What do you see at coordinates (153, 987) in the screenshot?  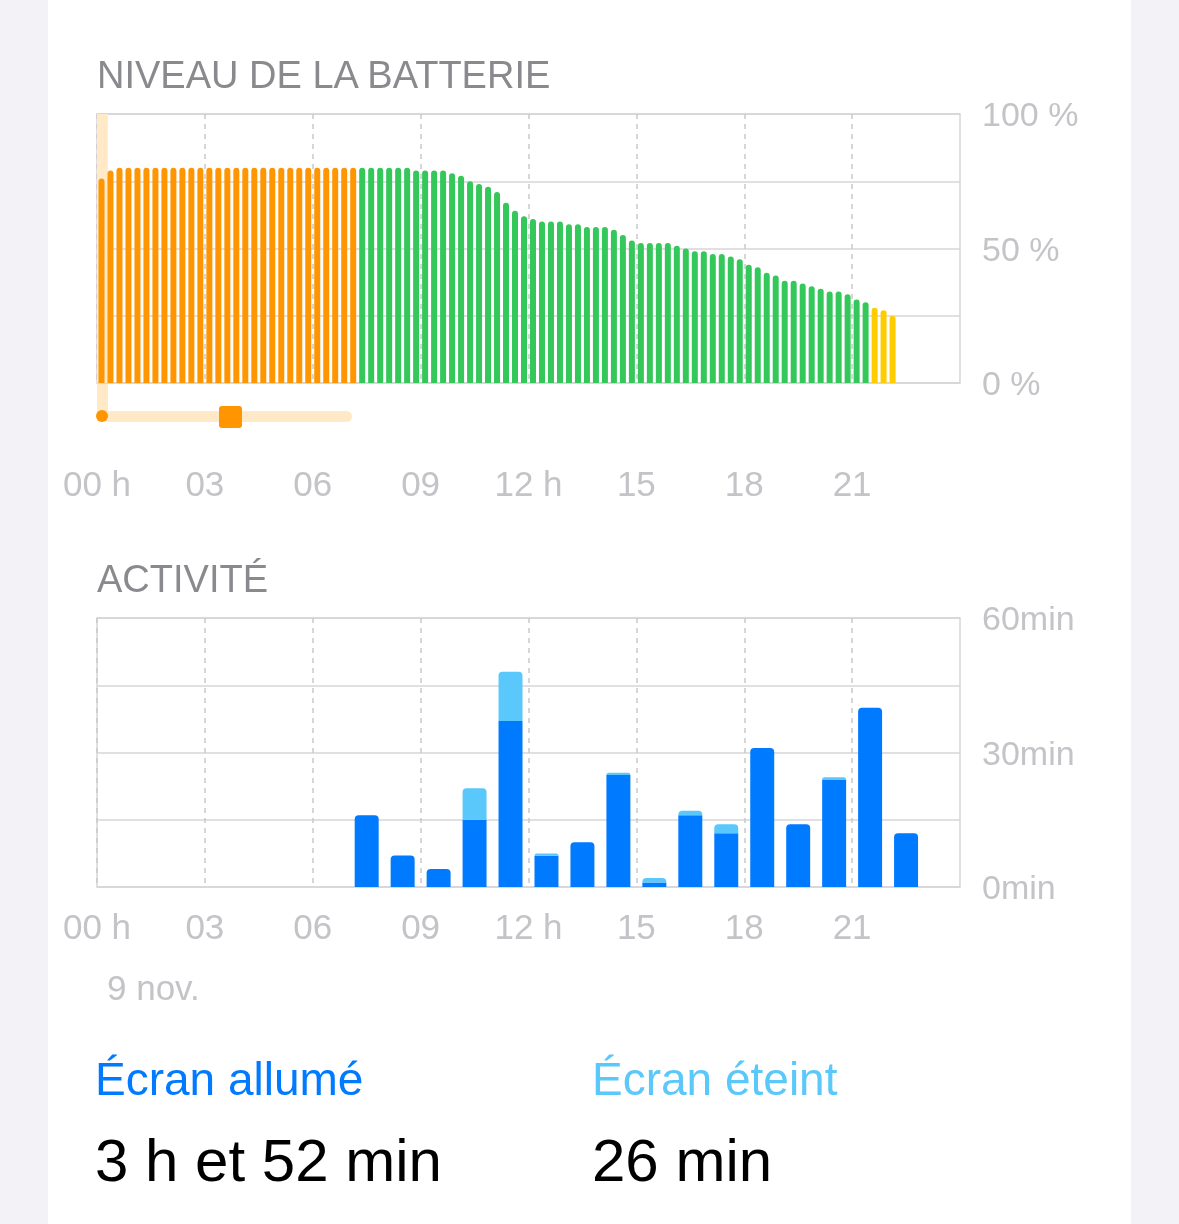 I see `x-axis-title: 9 nov.` at bounding box center [153, 987].